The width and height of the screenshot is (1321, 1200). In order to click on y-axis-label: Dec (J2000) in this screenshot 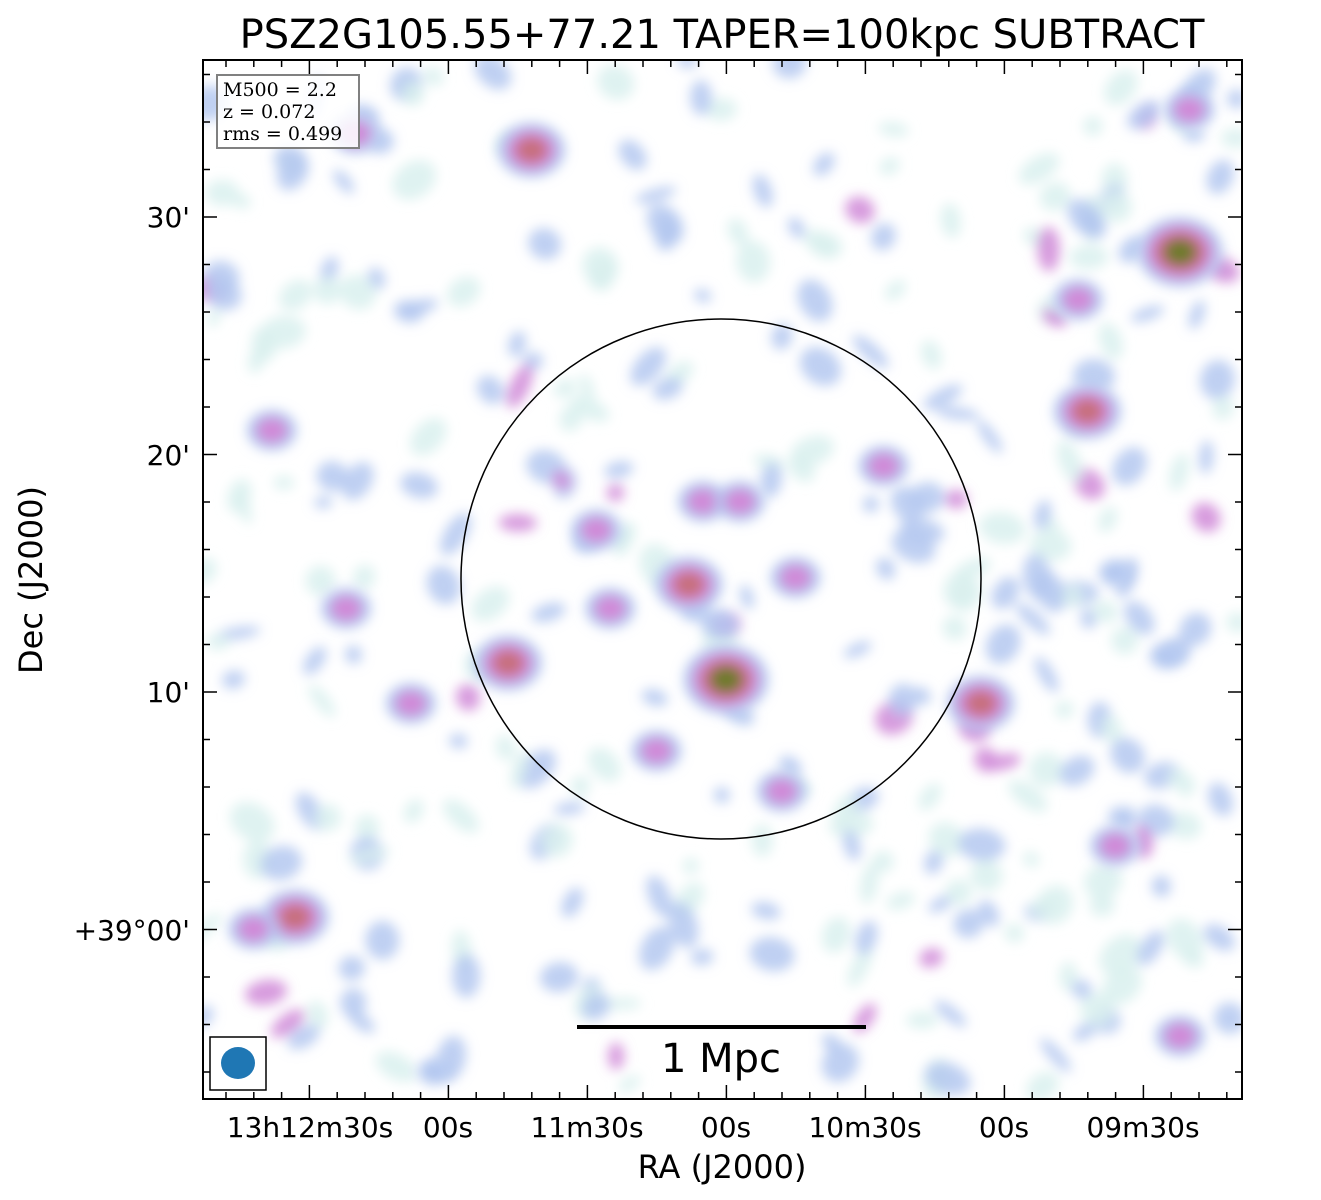, I will do `click(31, 580)`.